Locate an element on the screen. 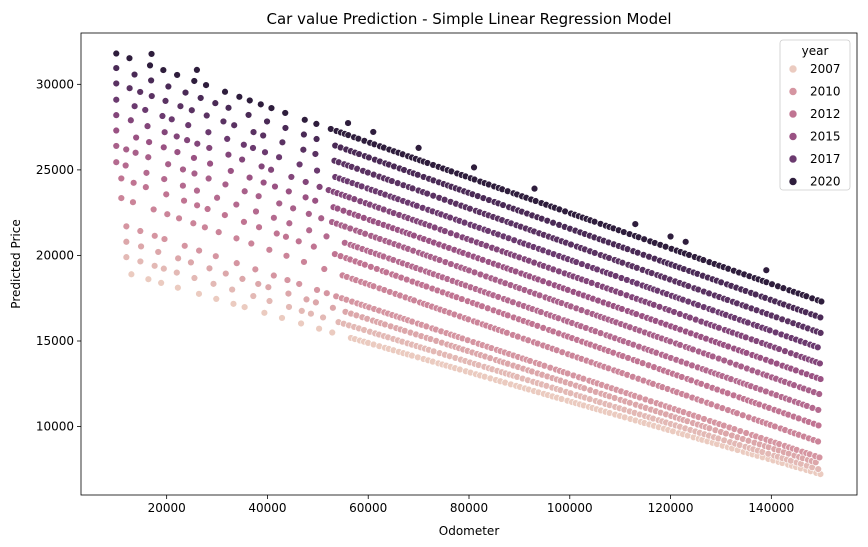  legend-label: 2015 is located at coordinates (825, 137).